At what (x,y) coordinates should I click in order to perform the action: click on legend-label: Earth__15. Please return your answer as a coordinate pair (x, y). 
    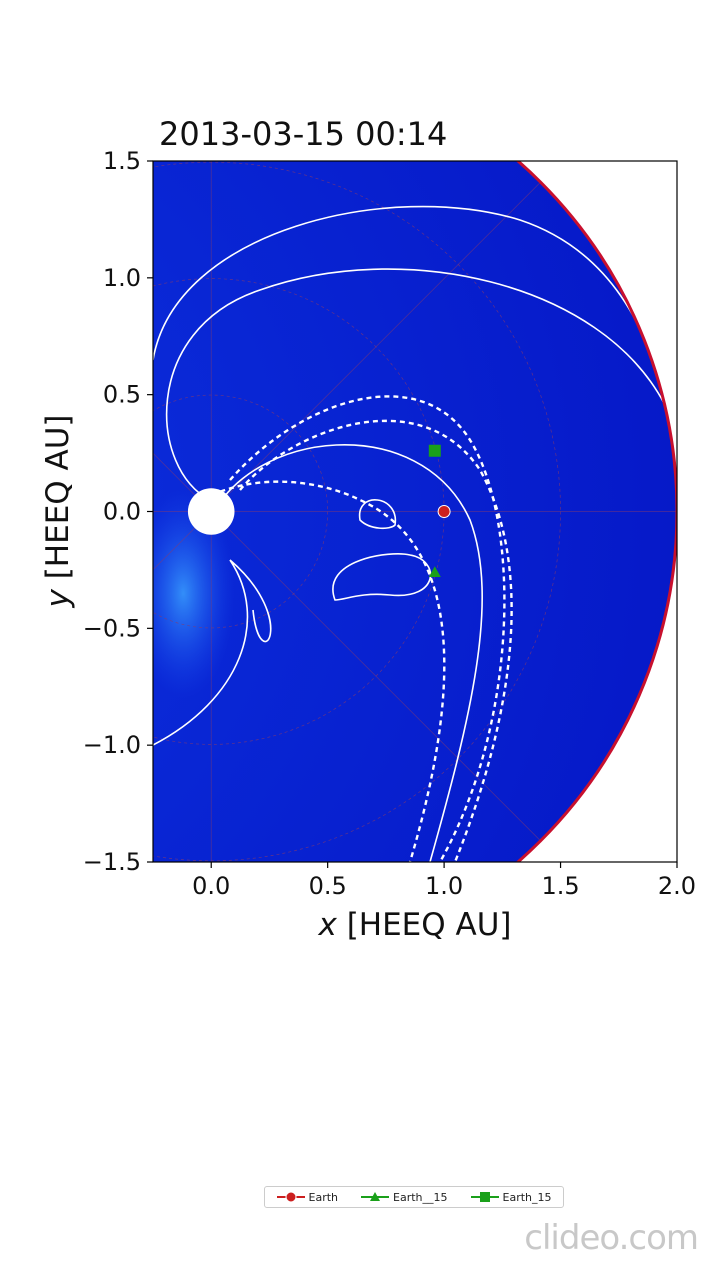
    Looking at the image, I should click on (420, 1197).